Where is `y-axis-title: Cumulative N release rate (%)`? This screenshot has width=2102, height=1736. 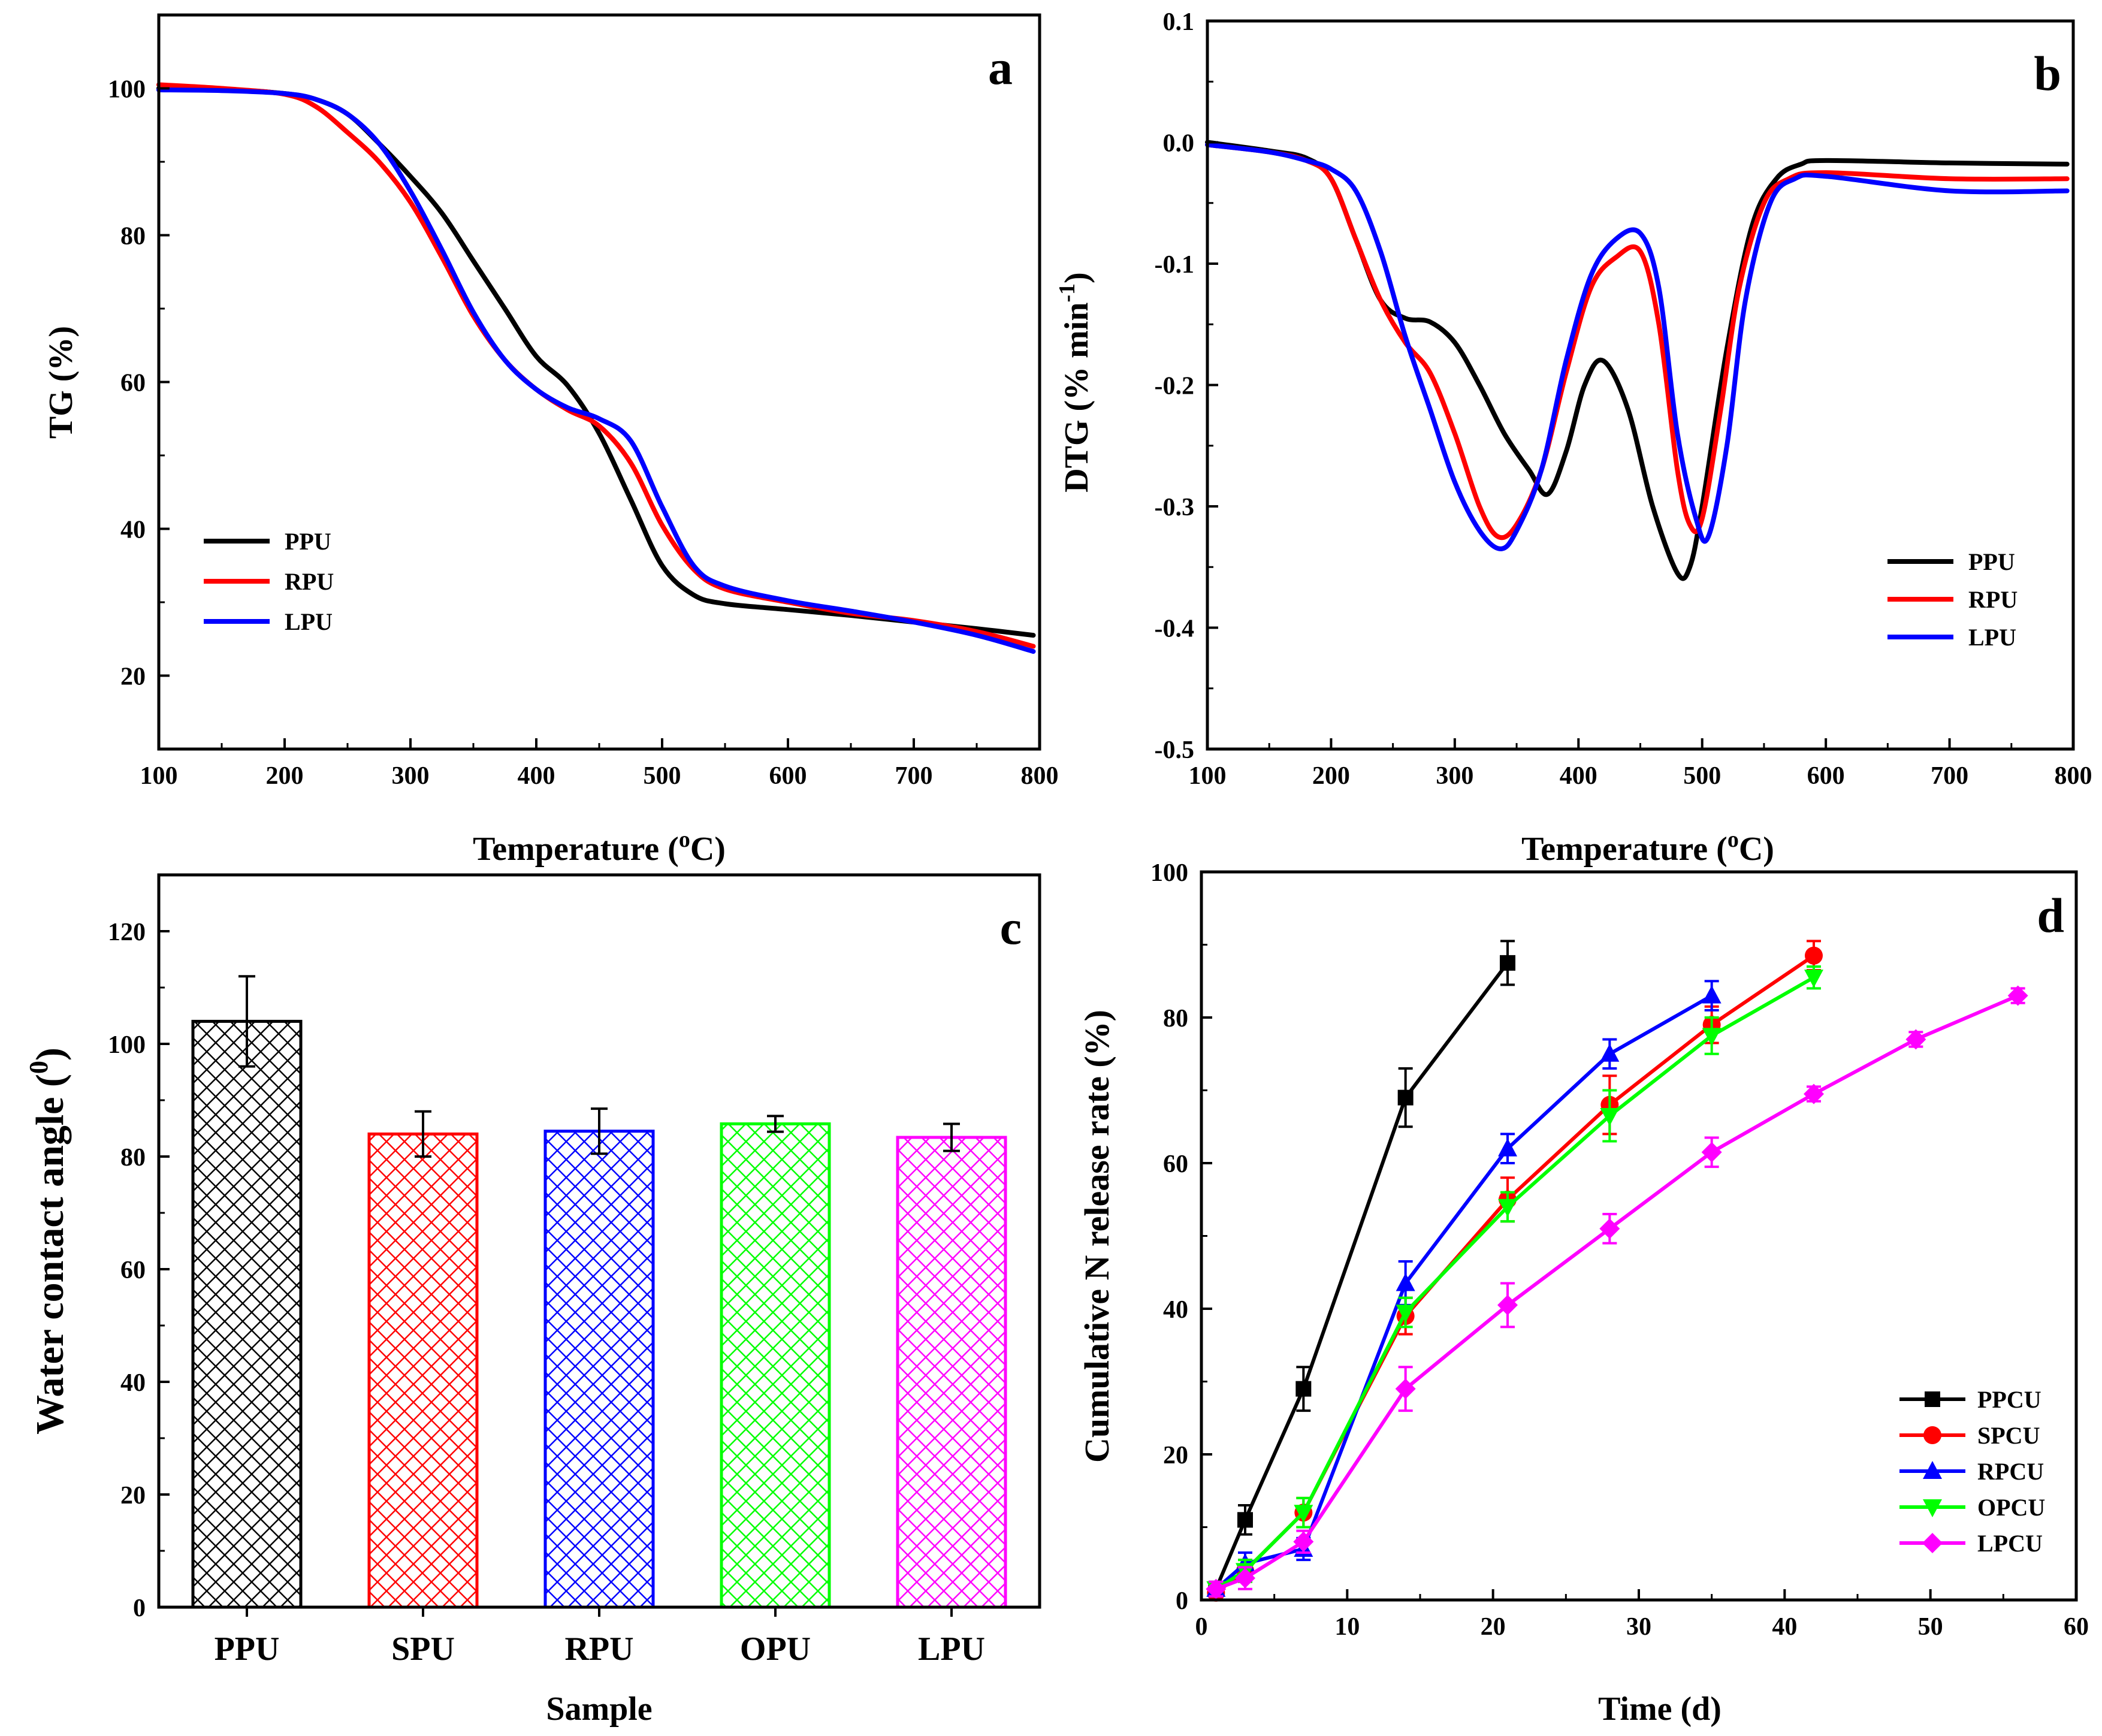
y-axis-title: Cumulative N release rate (%) is located at coordinates (1096, 1237).